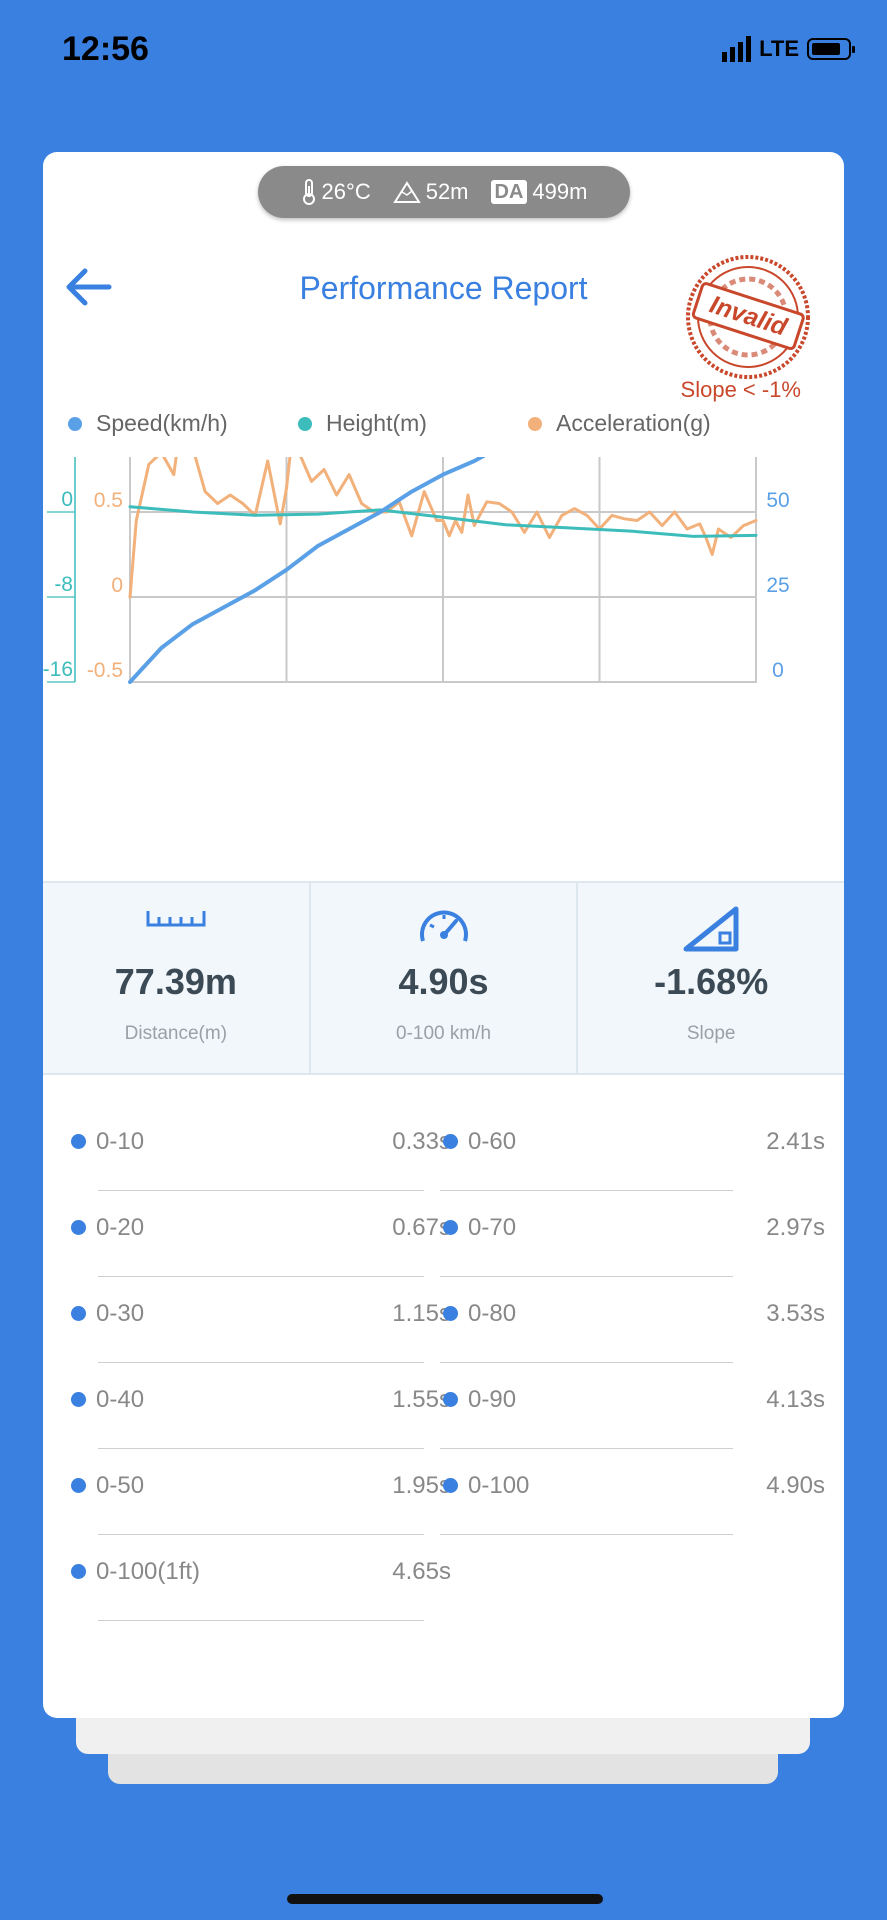 Image resolution: width=887 pixels, height=1920 pixels. Describe the element at coordinates (120, 1399) in the screenshot. I see `split-name: 0-40` at that location.